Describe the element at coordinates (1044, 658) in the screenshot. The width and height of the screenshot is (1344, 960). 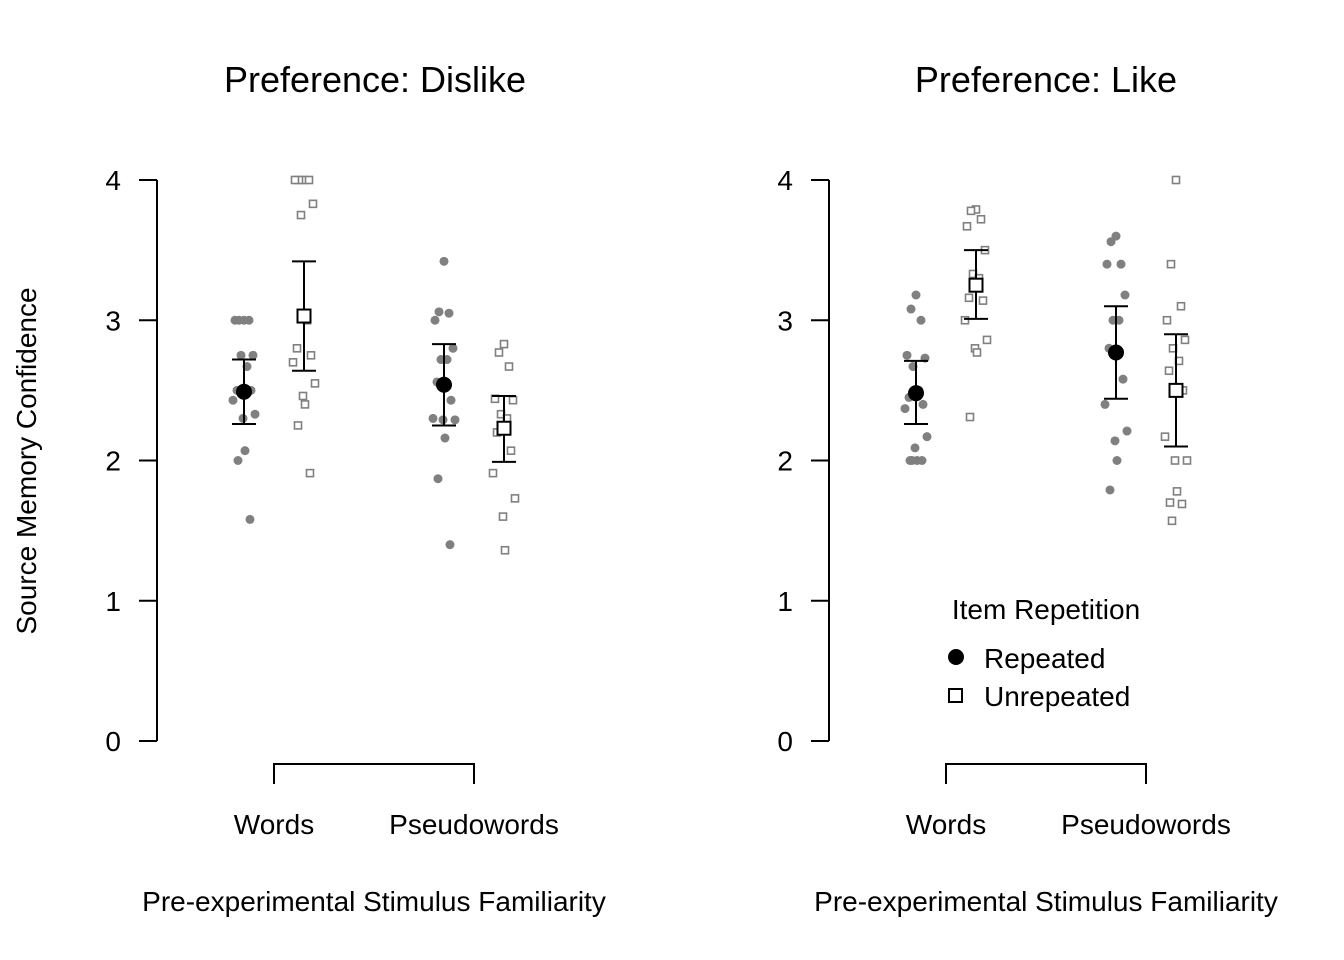
I see `legend-label-repeated: Repeated` at that location.